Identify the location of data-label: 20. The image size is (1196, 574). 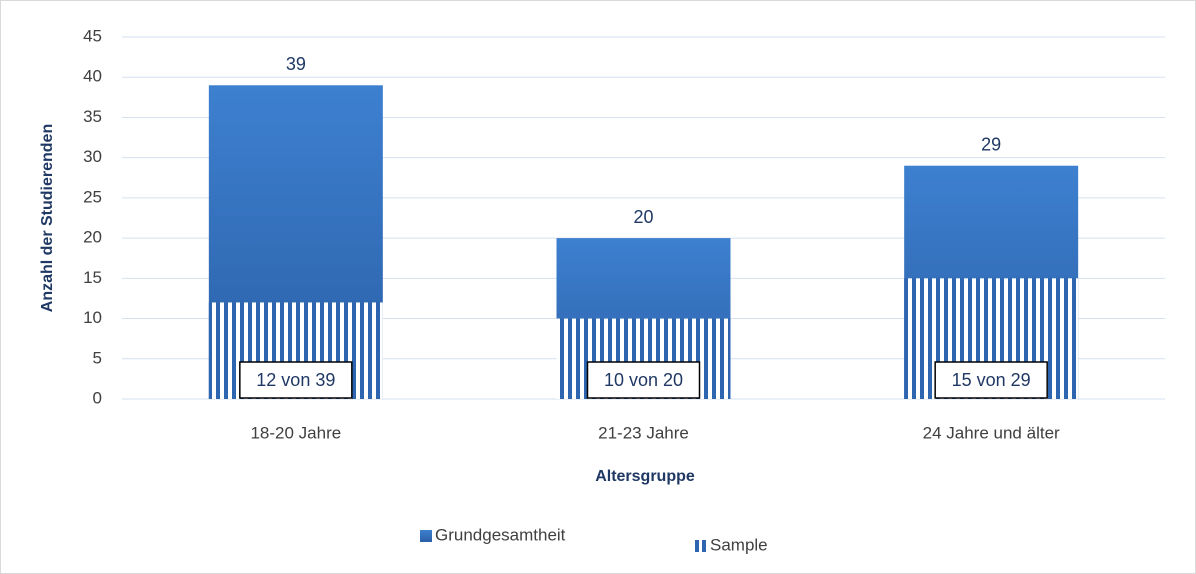
(643, 217).